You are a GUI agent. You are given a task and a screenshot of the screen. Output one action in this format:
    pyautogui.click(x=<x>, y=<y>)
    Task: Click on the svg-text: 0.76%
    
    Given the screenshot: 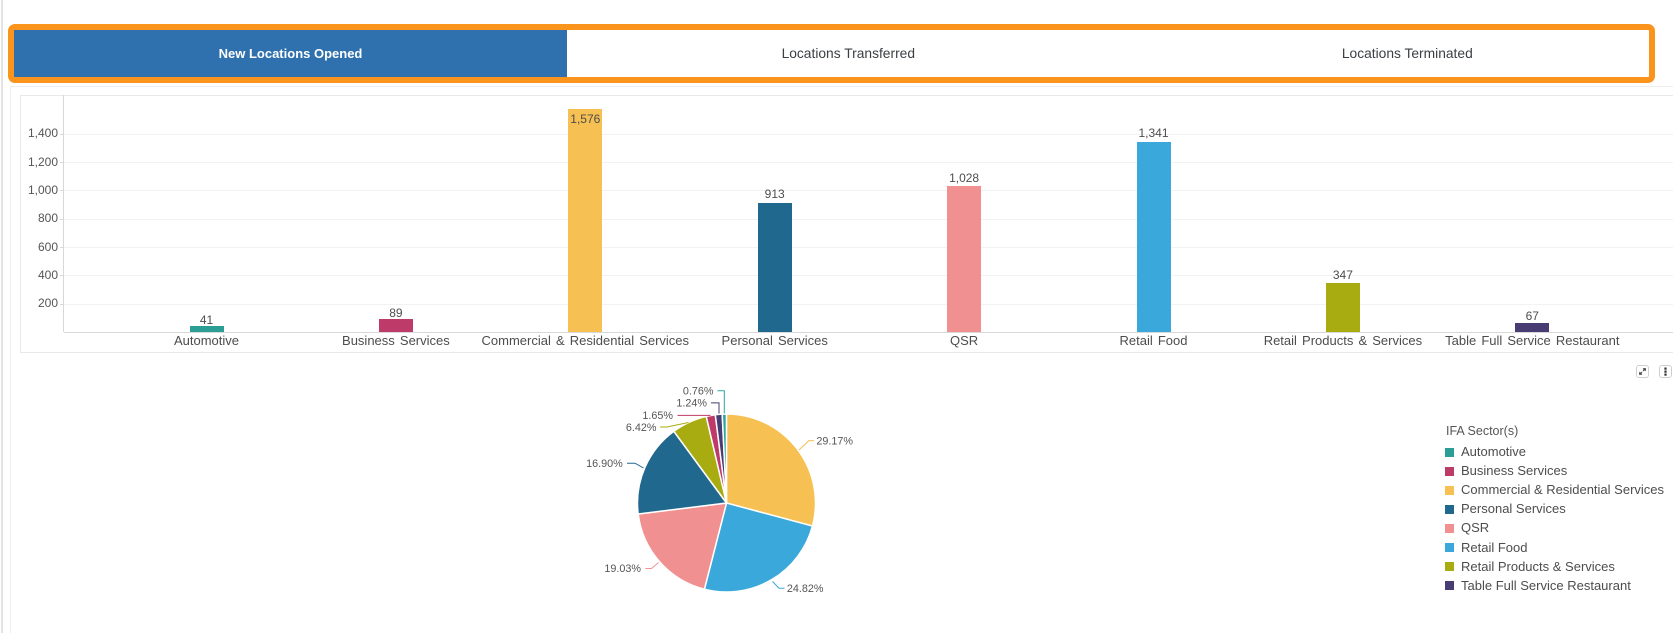 What is the action you would take?
    pyautogui.click(x=698, y=392)
    